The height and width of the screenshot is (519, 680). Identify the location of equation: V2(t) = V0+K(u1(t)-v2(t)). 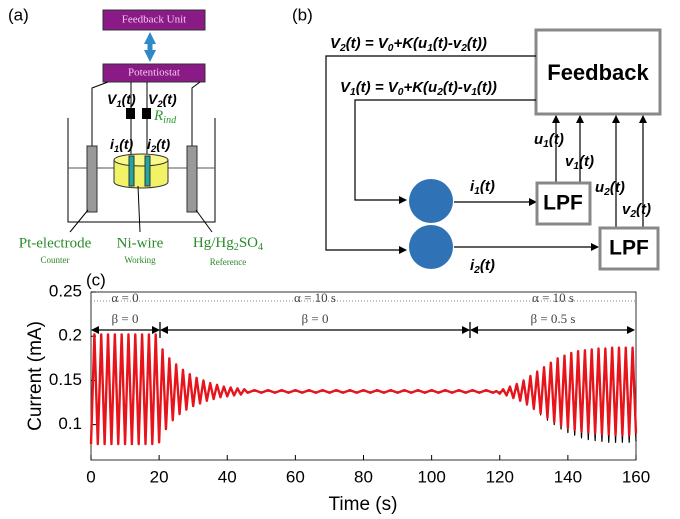
(408, 44).